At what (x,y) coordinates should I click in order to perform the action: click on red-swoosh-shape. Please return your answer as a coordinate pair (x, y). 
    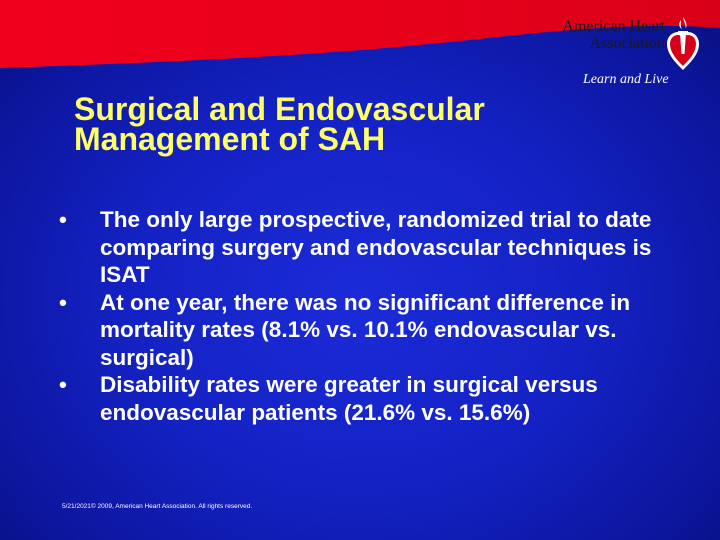
    Looking at the image, I should click on (360, 34).